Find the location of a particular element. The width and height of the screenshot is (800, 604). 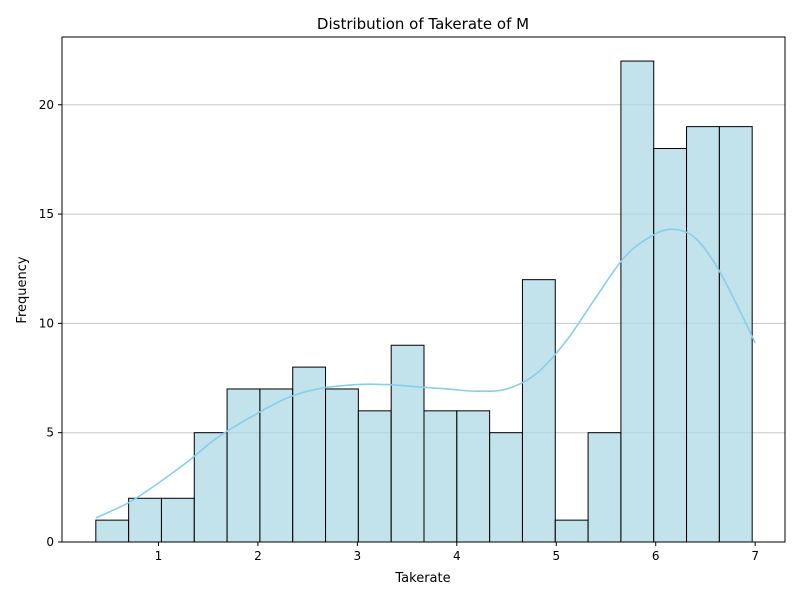

y-axis-ticks: 0 5 10 15 20 is located at coordinates (50, 323).